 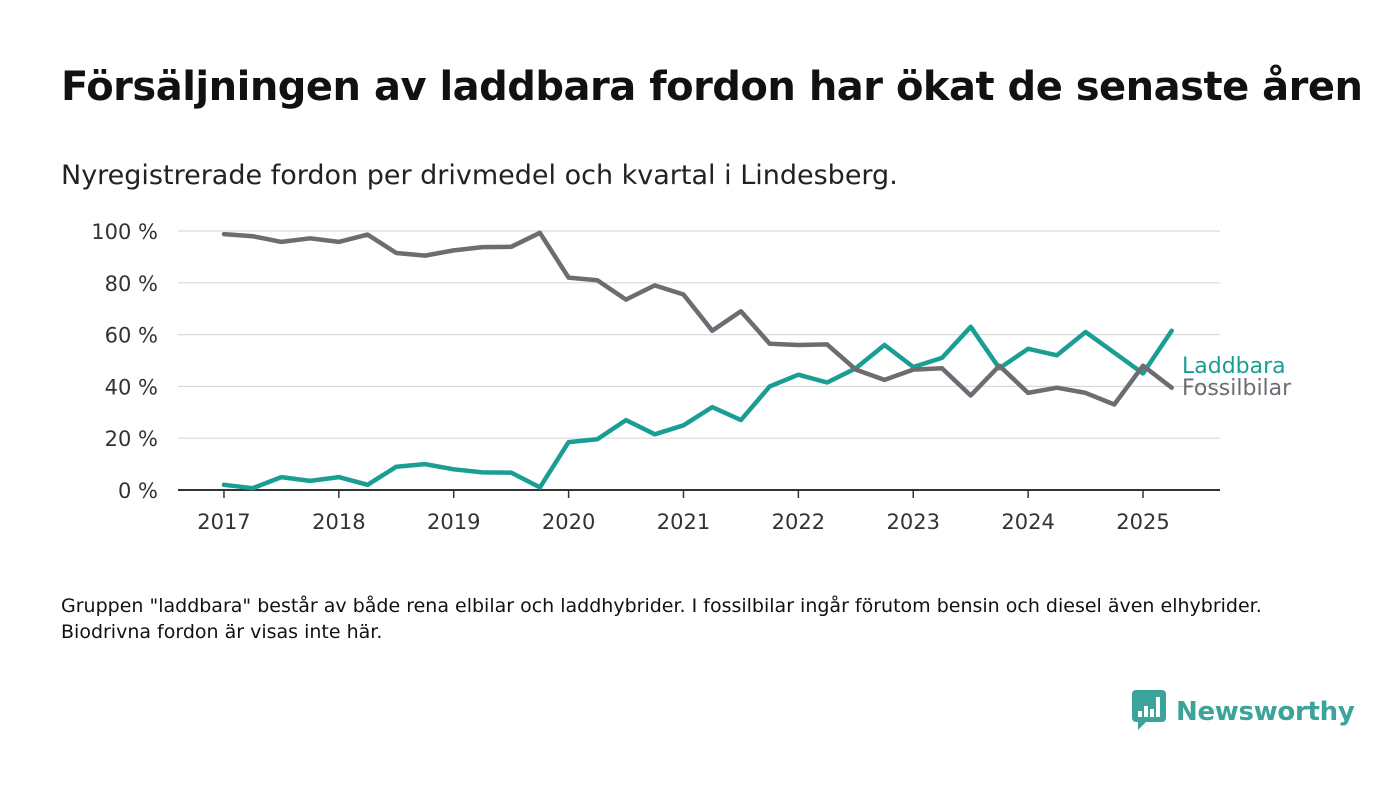 What do you see at coordinates (1234, 366) in the screenshot?
I see `series-label-laddbara: Laddbara` at bounding box center [1234, 366].